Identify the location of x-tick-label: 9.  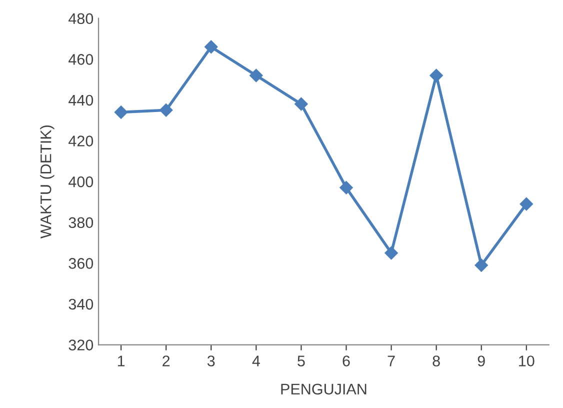
(481, 361).